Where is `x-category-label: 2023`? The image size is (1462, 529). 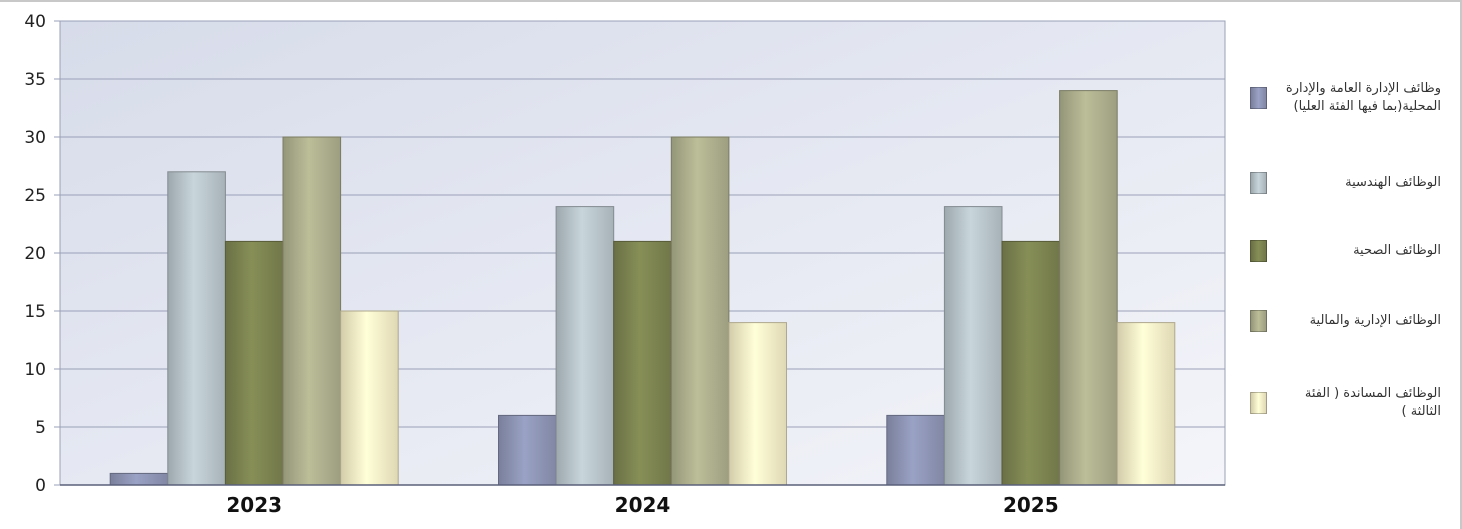
x-category-label: 2023 is located at coordinates (254, 505).